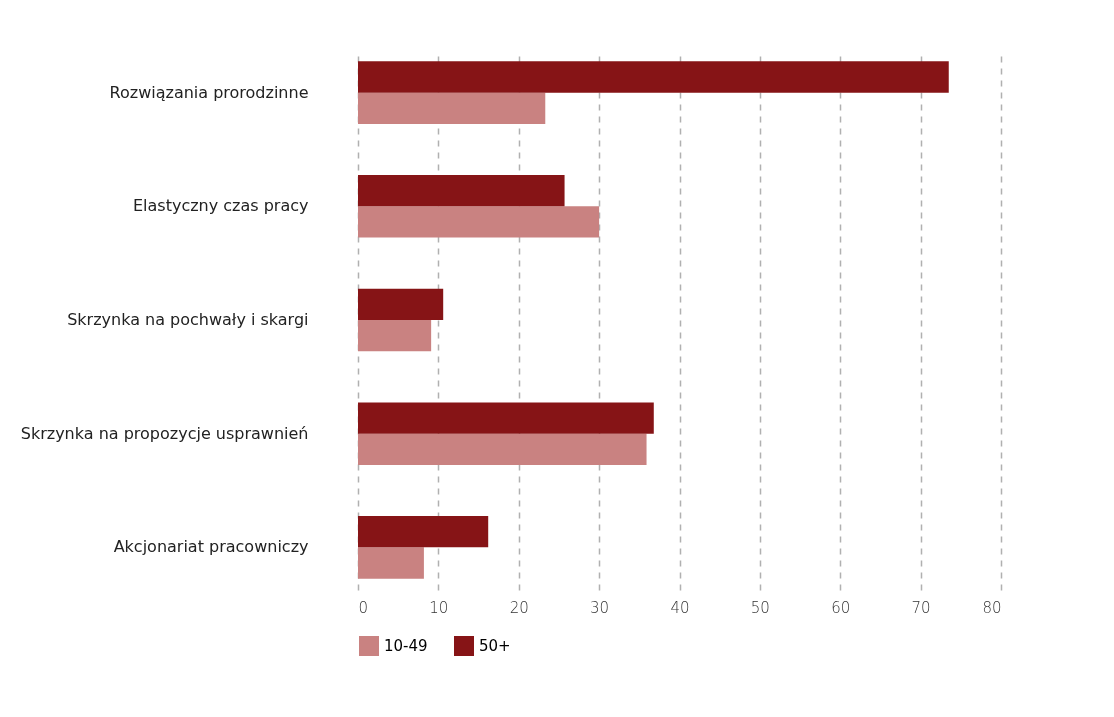 Image resolution: width=1114 pixels, height=717 pixels. Describe the element at coordinates (164, 433) in the screenshot. I see `y-tick-label: Skrzynka na propozycje usprawnień` at that location.